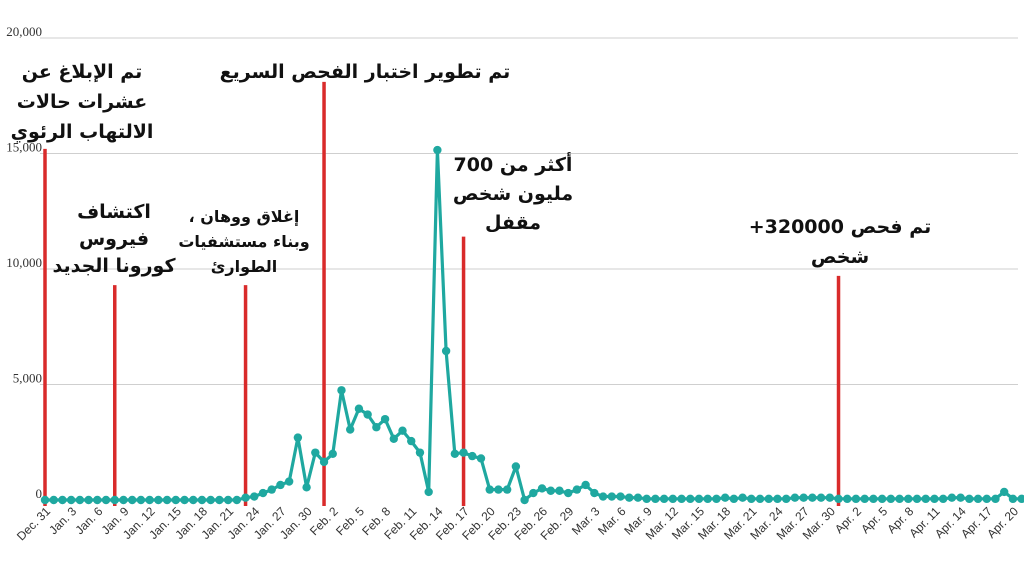 The height and width of the screenshot is (569, 1024). I want to click on annotation-text: فيروس, so click(114, 239).